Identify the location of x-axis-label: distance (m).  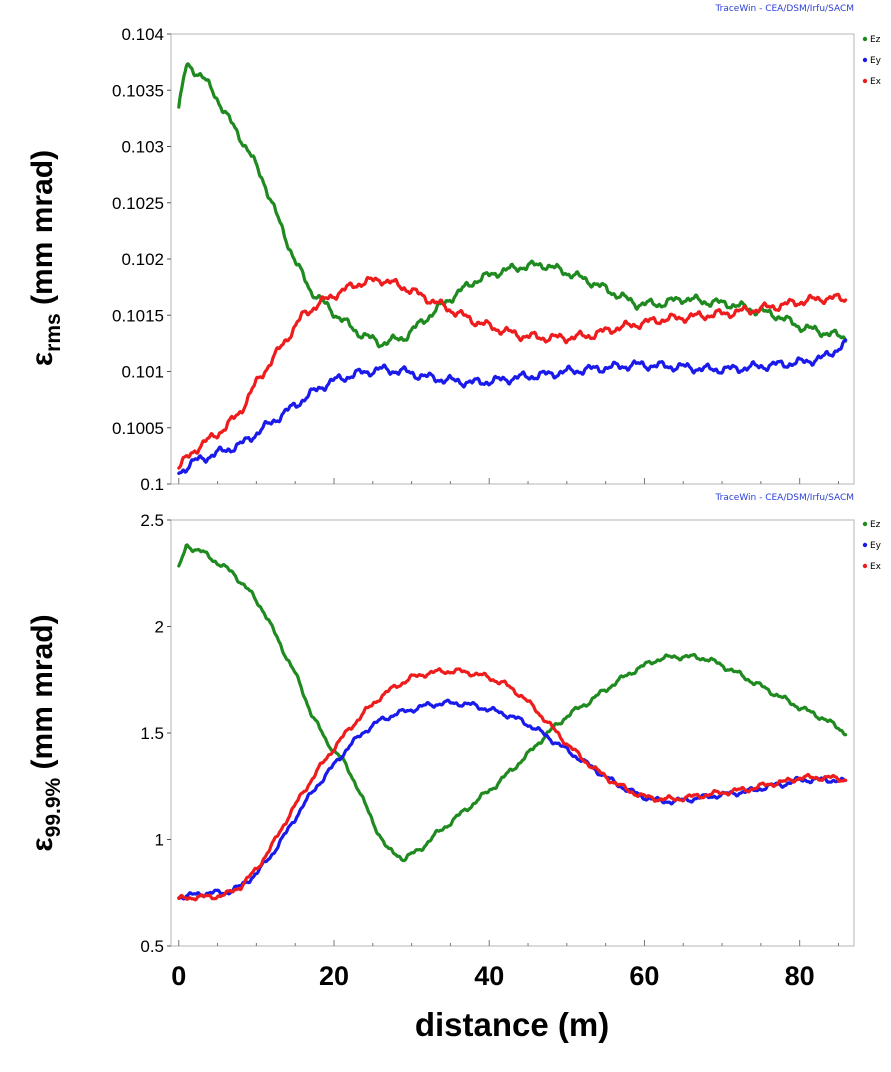
(512, 1024).